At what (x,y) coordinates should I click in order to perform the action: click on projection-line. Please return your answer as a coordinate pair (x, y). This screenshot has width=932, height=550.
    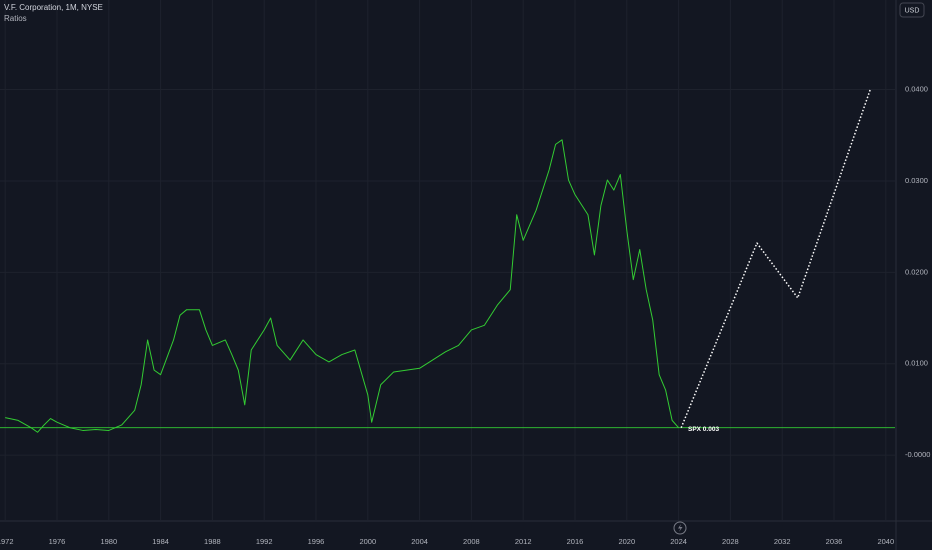
    Looking at the image, I should click on (775, 258).